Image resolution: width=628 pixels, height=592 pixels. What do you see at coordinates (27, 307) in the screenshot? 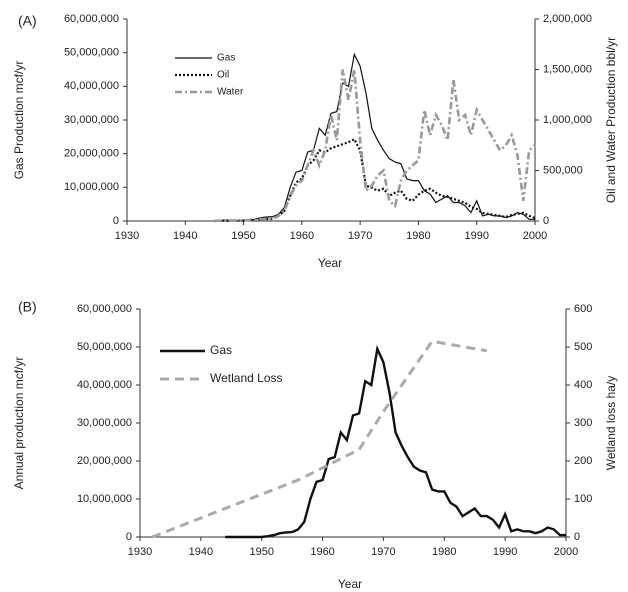
I see `panel-label: (B)` at bounding box center [27, 307].